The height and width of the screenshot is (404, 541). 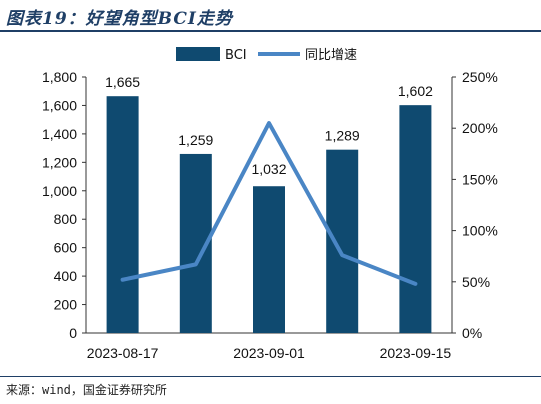 What do you see at coordinates (123, 353) in the screenshot?
I see `x-tick-label: 2023-08-17` at bounding box center [123, 353].